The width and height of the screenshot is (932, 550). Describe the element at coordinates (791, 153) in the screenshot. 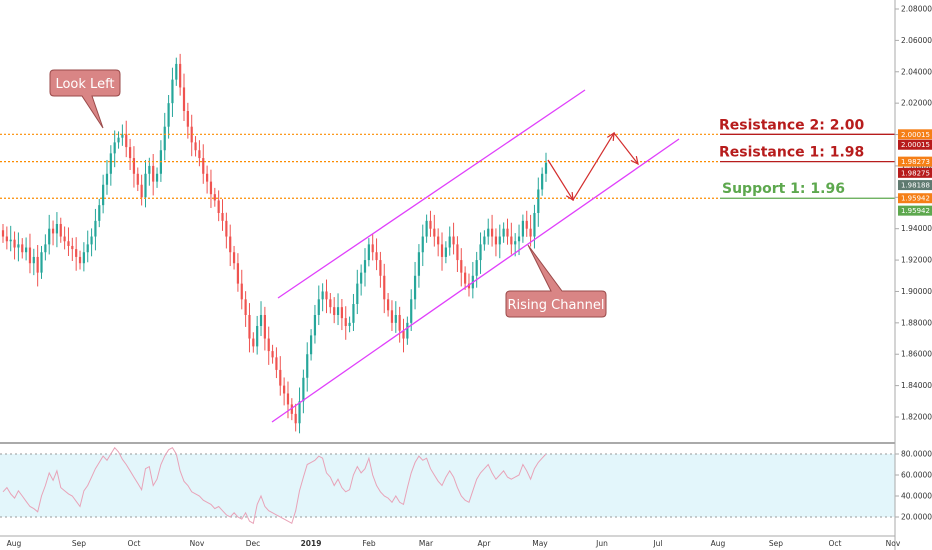

I see `level-label: Resistance 1: 1.98` at that location.